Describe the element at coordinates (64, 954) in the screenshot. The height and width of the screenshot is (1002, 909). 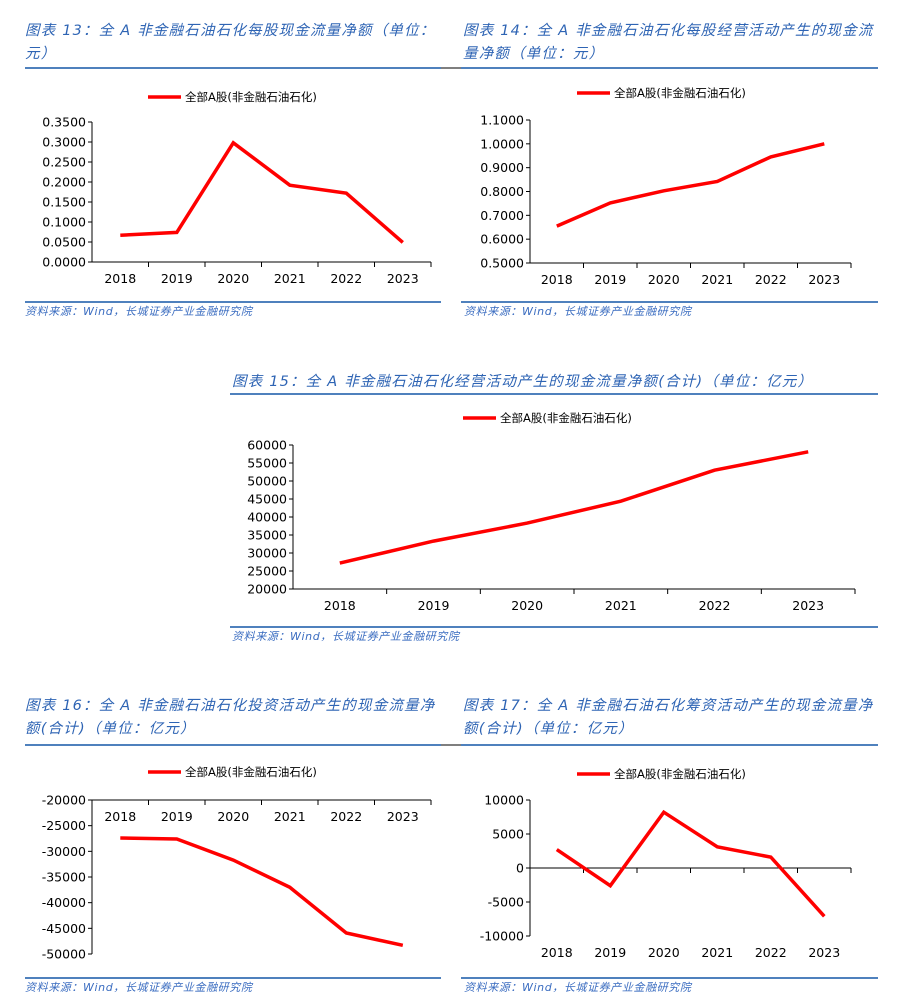
I see `y-tick-label: -50000` at that location.